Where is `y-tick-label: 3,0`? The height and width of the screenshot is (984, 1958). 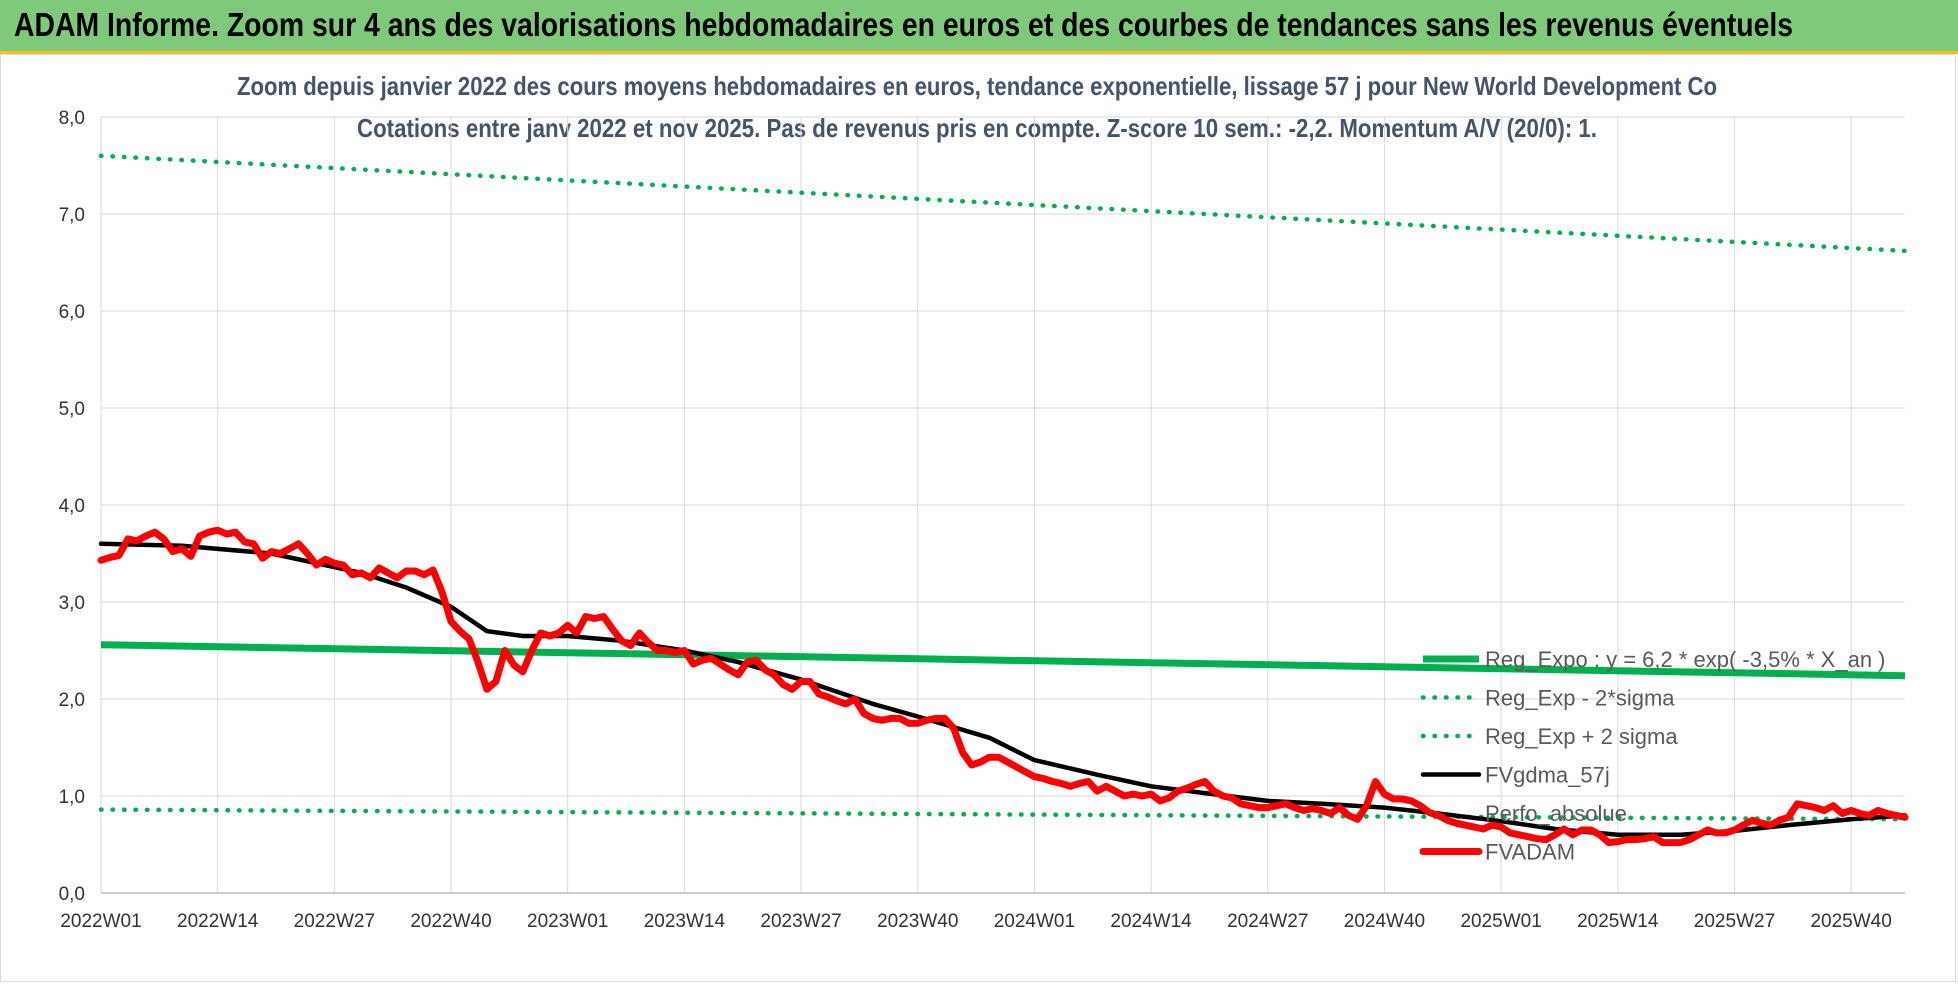 y-tick-label: 3,0 is located at coordinates (72, 603).